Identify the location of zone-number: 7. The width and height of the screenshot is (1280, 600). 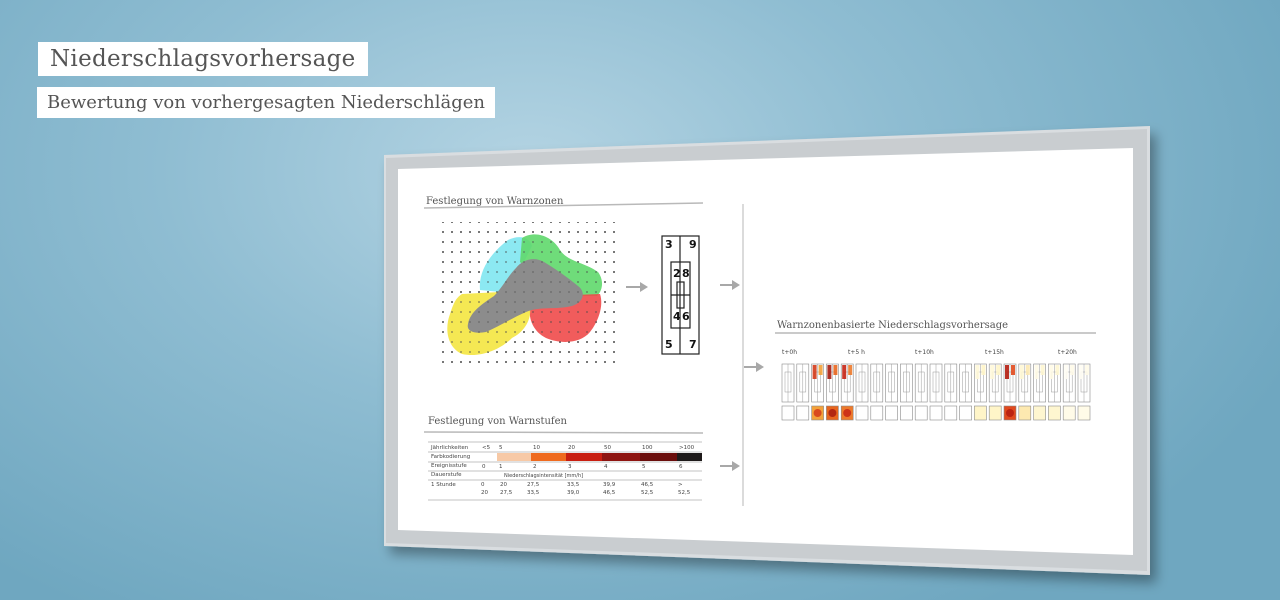
(693, 344).